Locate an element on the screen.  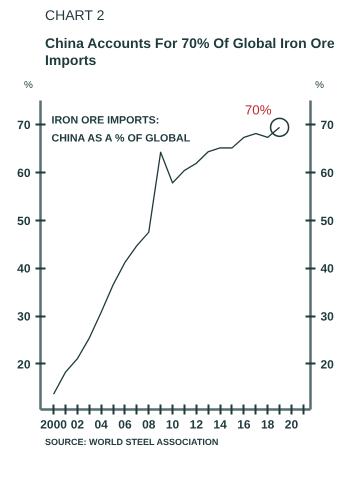
y2-tick-label: 30 is located at coordinates (327, 316).